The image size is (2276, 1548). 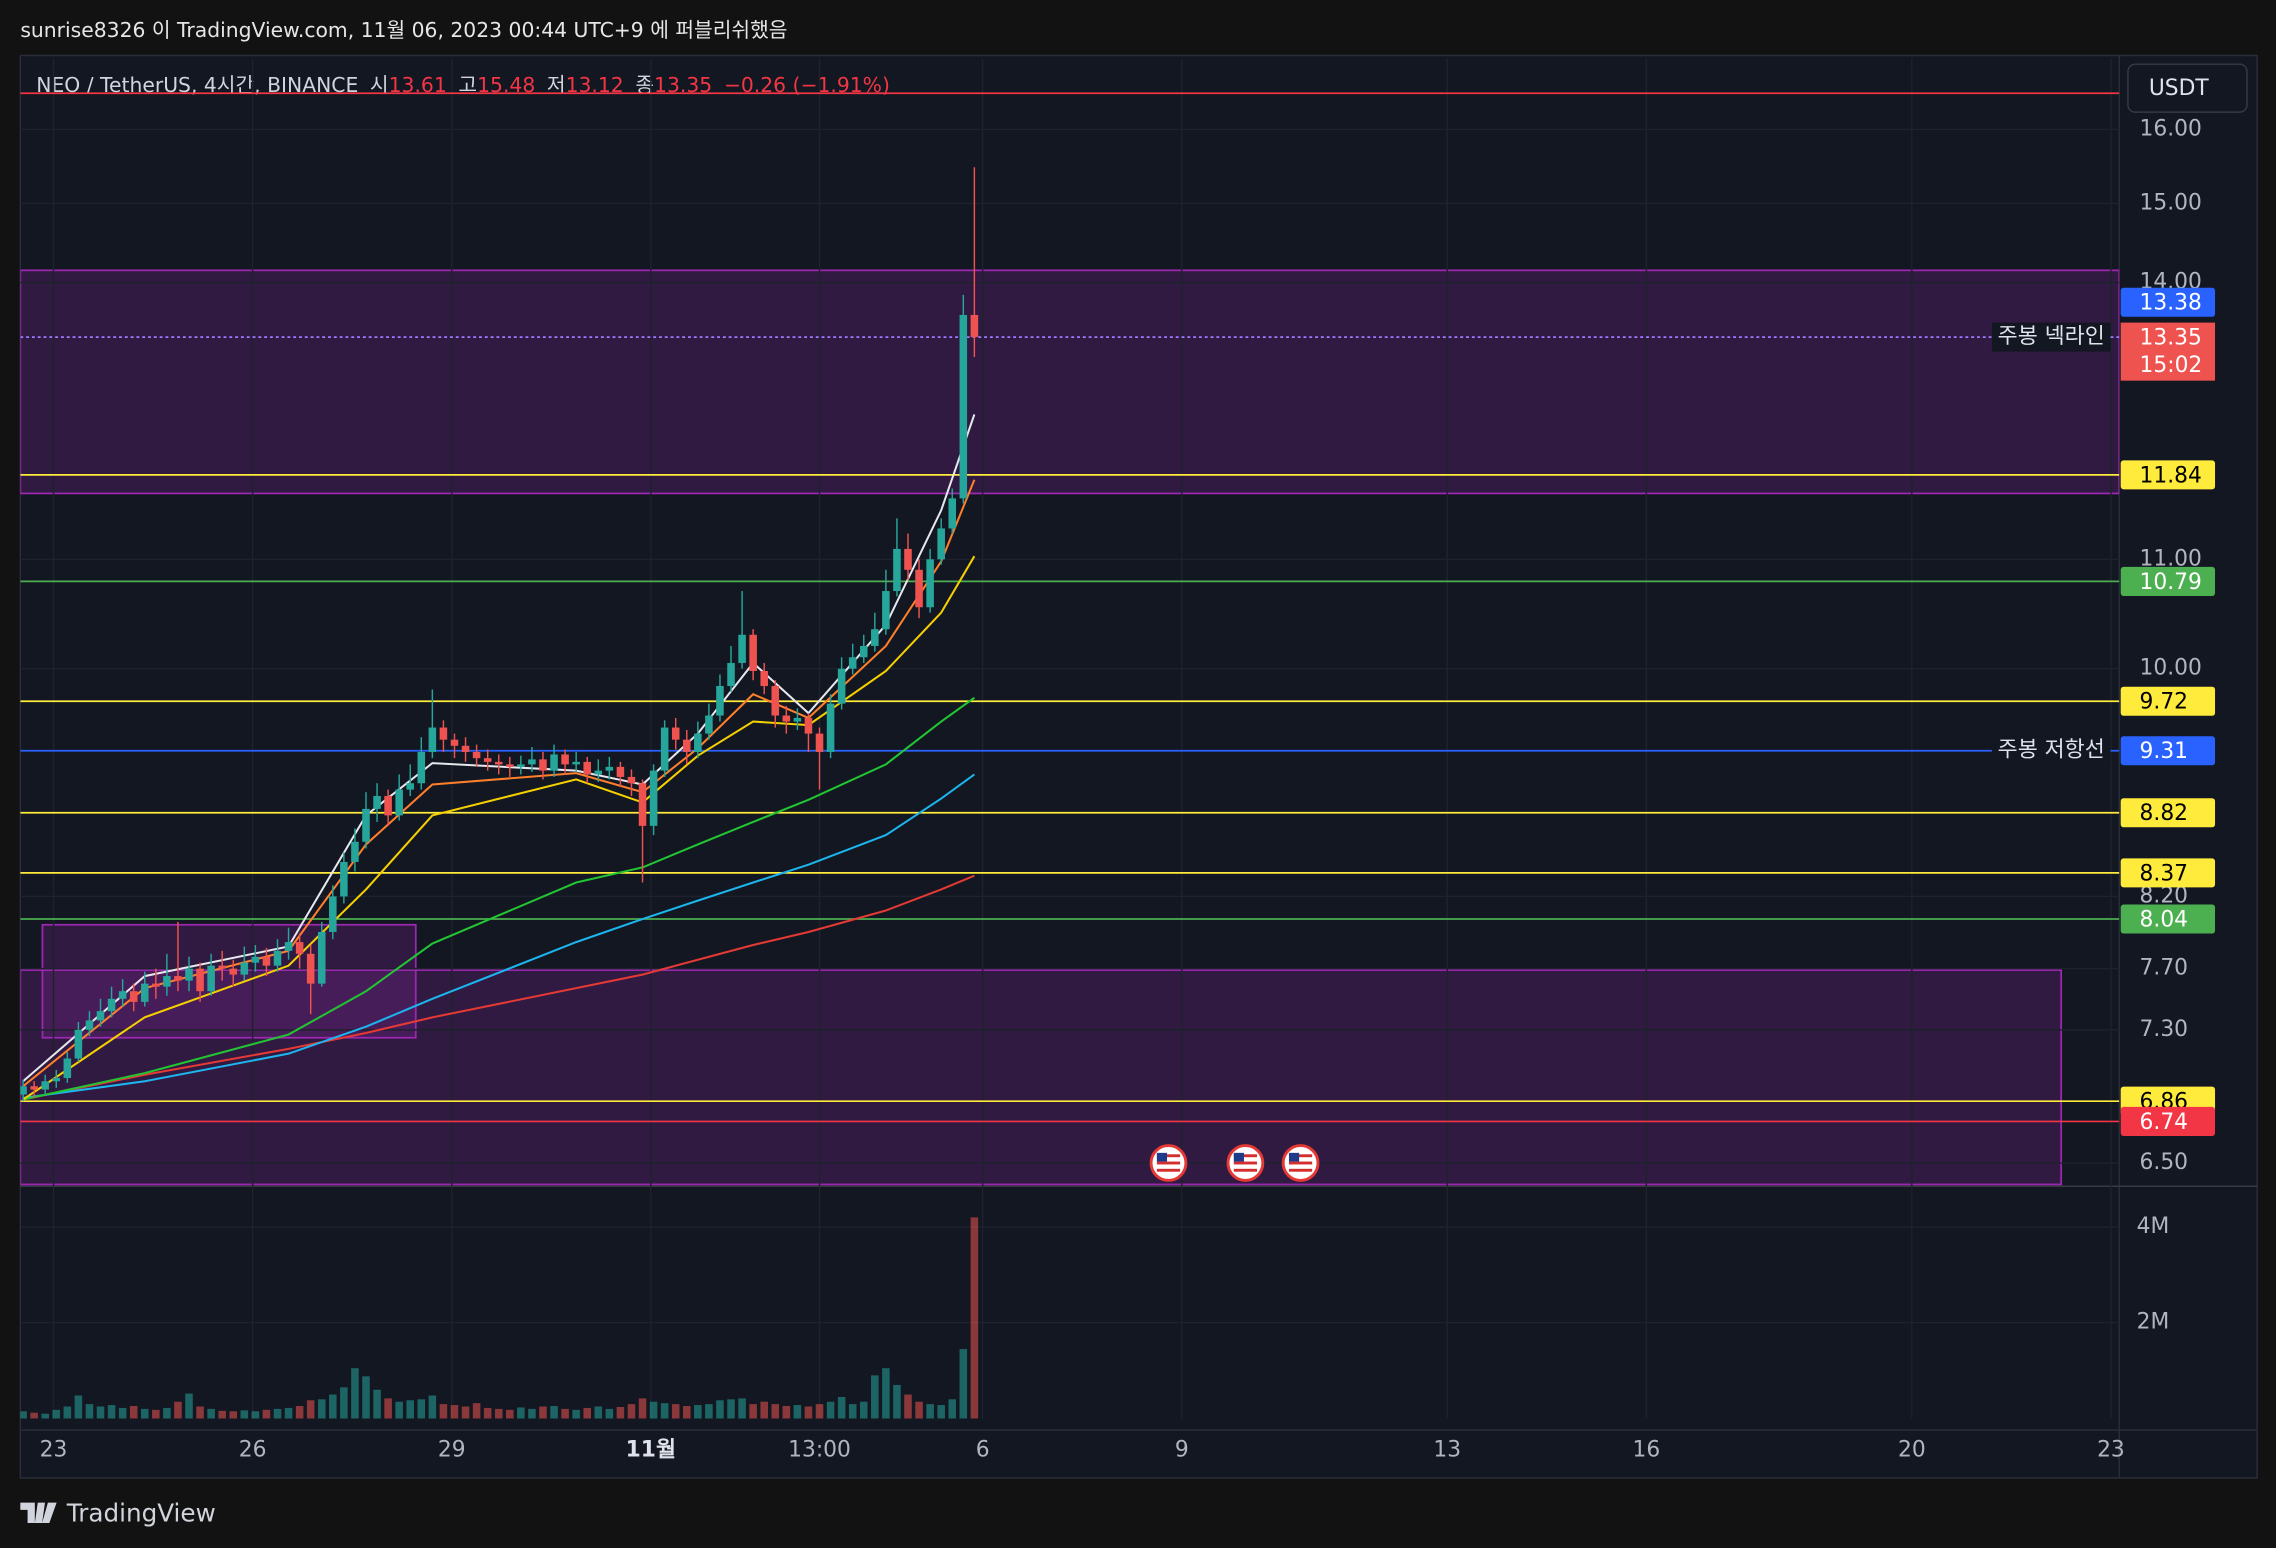 I want to click on currency-button, so click(x=2187, y=88).